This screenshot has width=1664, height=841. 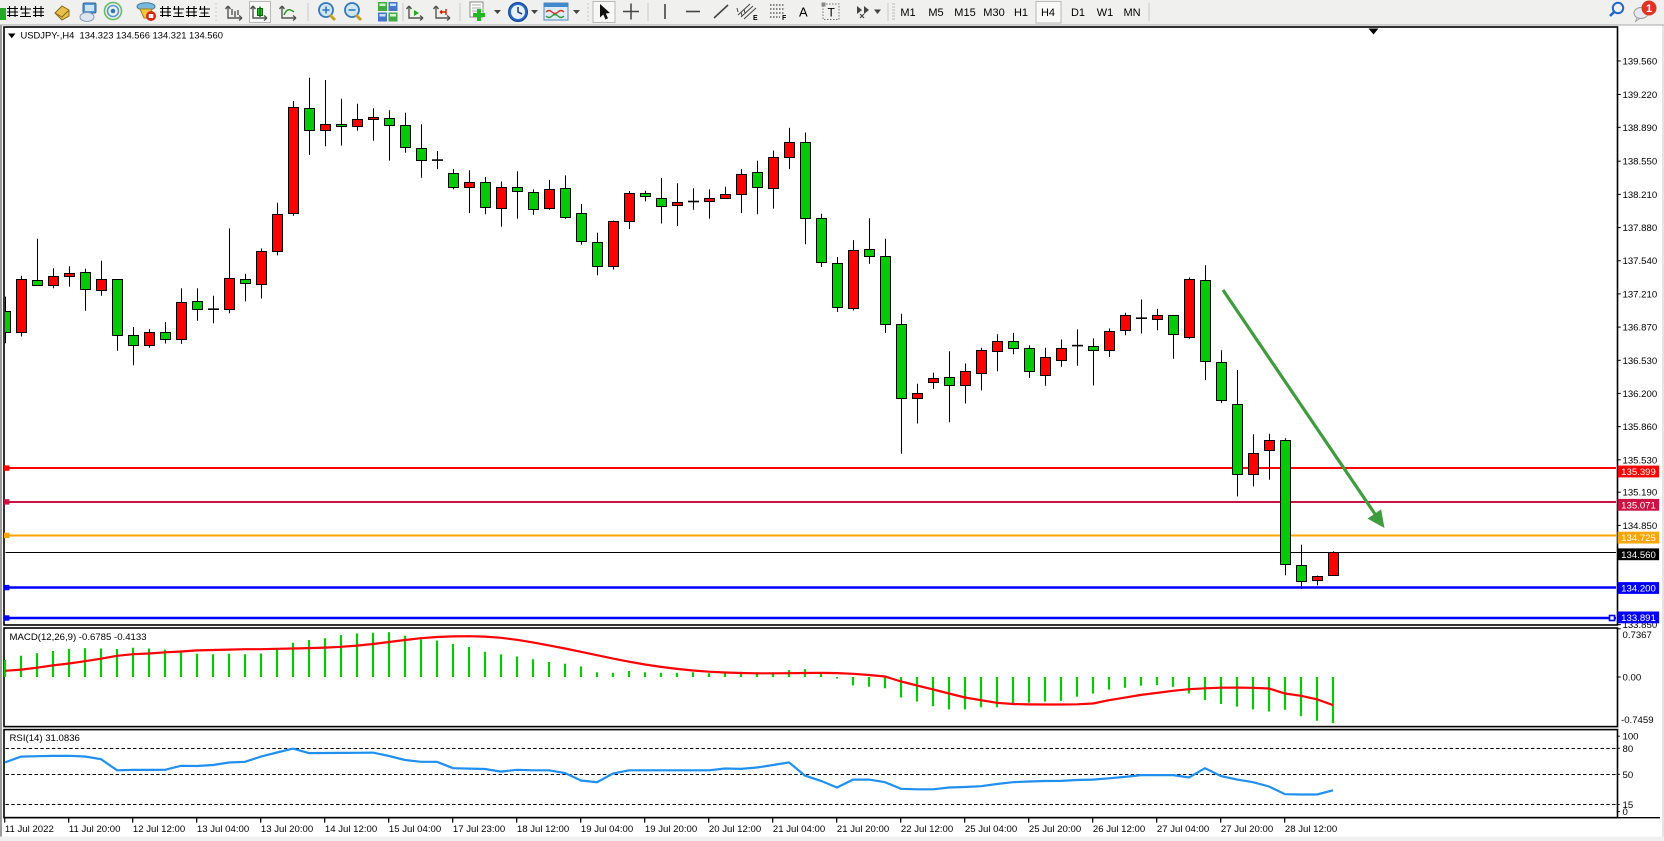 What do you see at coordinates (1105, 13) in the screenshot?
I see `svg-text: W1` at bounding box center [1105, 13].